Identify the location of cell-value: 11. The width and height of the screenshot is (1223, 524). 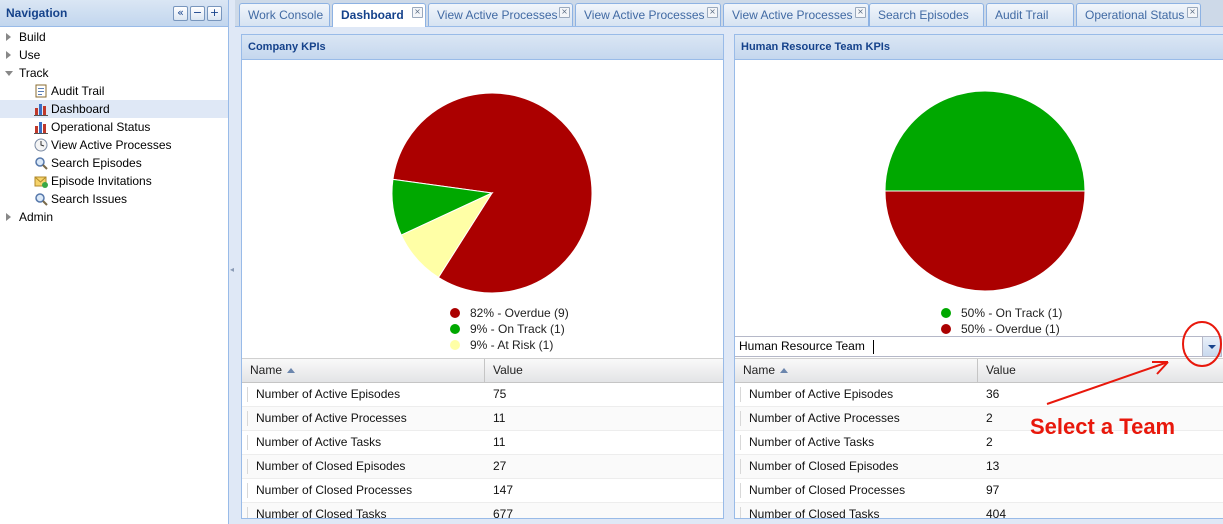
(499, 418).